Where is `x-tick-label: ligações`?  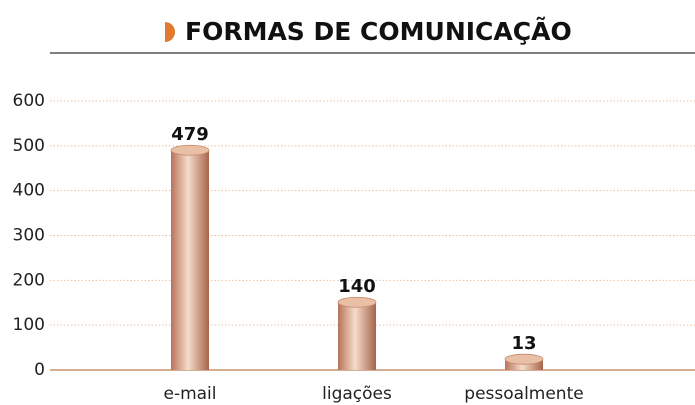
x-tick-label: ligações is located at coordinates (357, 394).